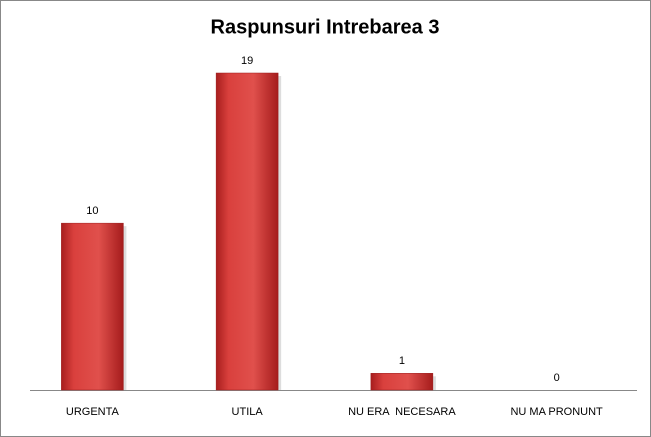 This screenshot has height=437, width=651. What do you see at coordinates (402, 412) in the screenshot?
I see `x-tick-label: NU ERA NECESARA` at bounding box center [402, 412].